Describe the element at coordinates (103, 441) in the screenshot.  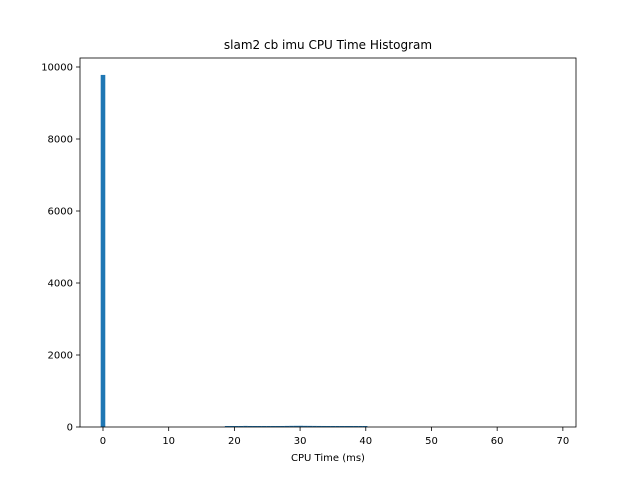
I see `x-tick-label: 0` at that location.